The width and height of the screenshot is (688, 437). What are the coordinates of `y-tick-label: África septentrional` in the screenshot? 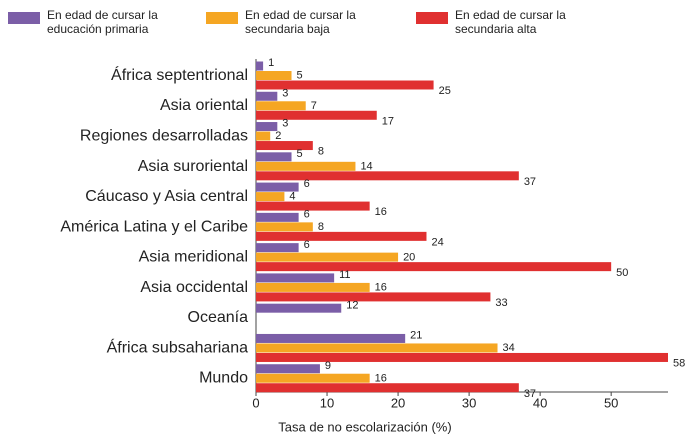 It's located at (179, 74).